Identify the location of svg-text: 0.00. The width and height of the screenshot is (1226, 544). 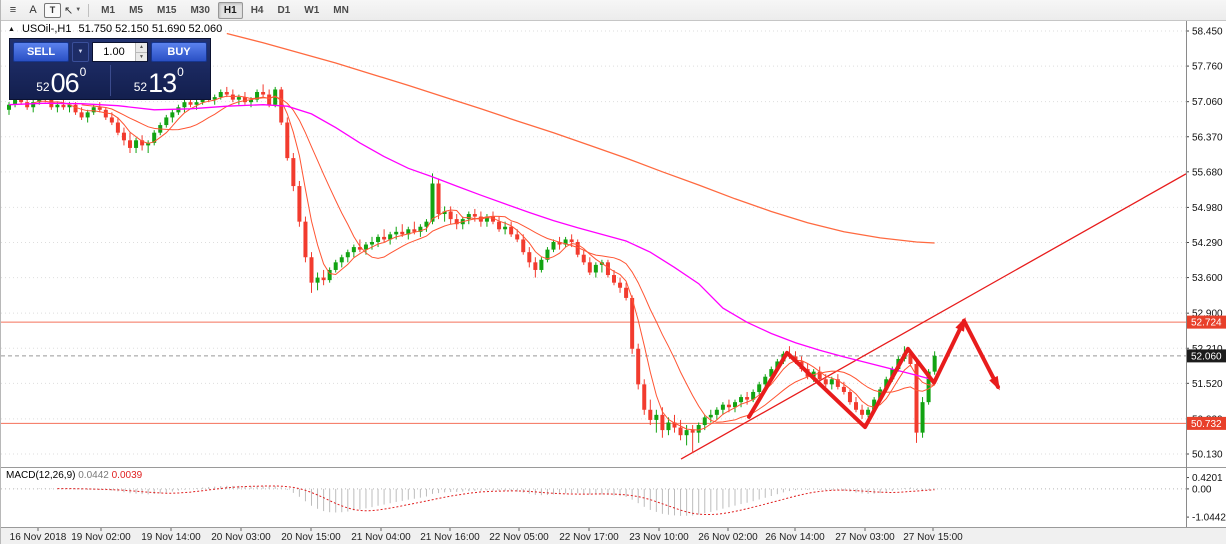
(1202, 489).